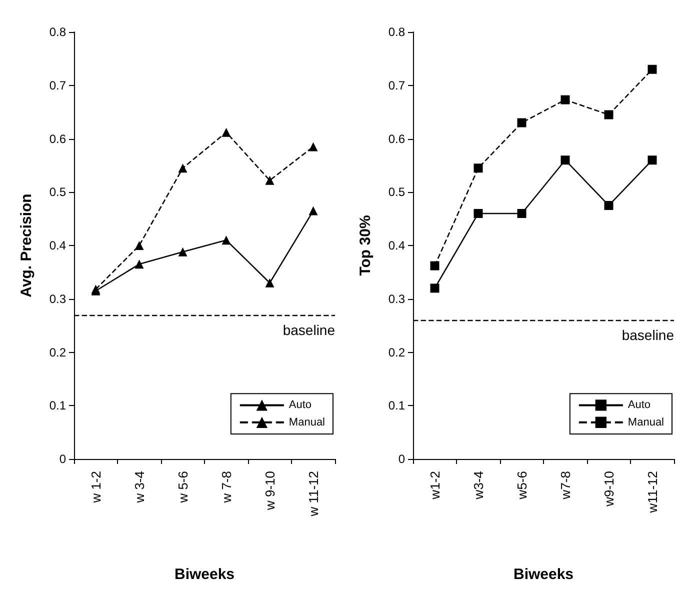 The image size is (694, 602). I want to click on x-tick-label: w11-12, so click(652, 492).